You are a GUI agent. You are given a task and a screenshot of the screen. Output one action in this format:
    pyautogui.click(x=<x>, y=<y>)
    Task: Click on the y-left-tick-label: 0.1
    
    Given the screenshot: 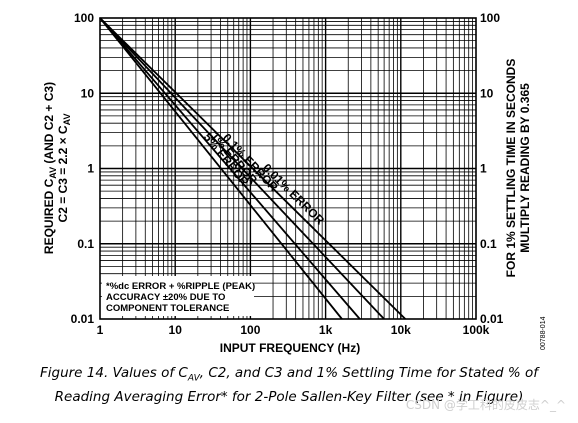 What is the action you would take?
    pyautogui.click(x=85, y=244)
    